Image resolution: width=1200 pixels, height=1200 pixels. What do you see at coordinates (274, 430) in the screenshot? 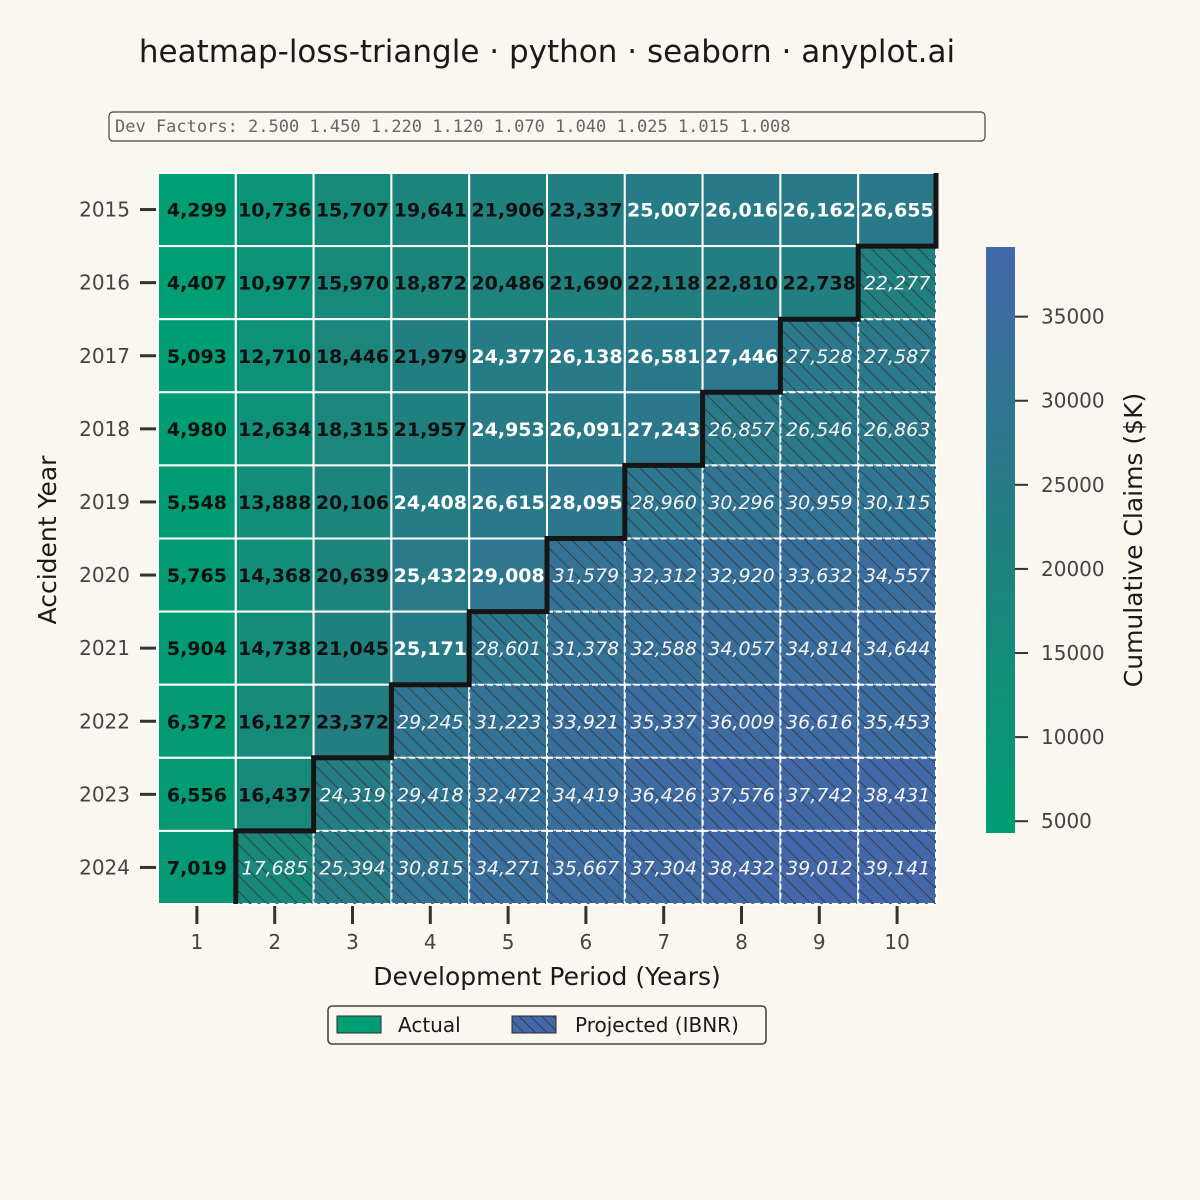
I see `cell-value-label: 12,634` at bounding box center [274, 430].